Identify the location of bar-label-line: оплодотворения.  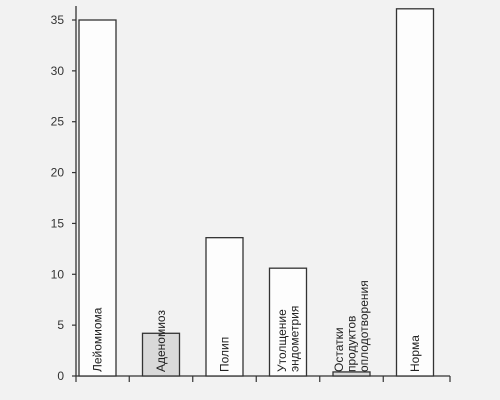
(364, 326).